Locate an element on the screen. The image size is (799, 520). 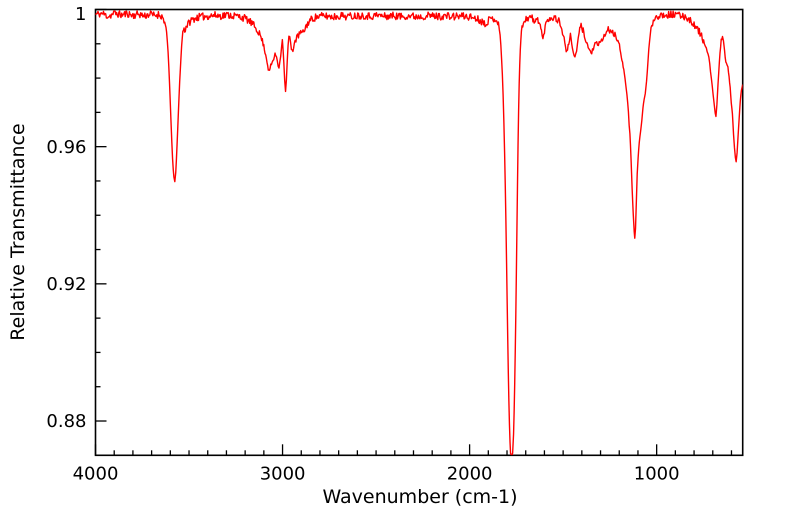
x-tick-label: 2000 is located at coordinates (470, 473).